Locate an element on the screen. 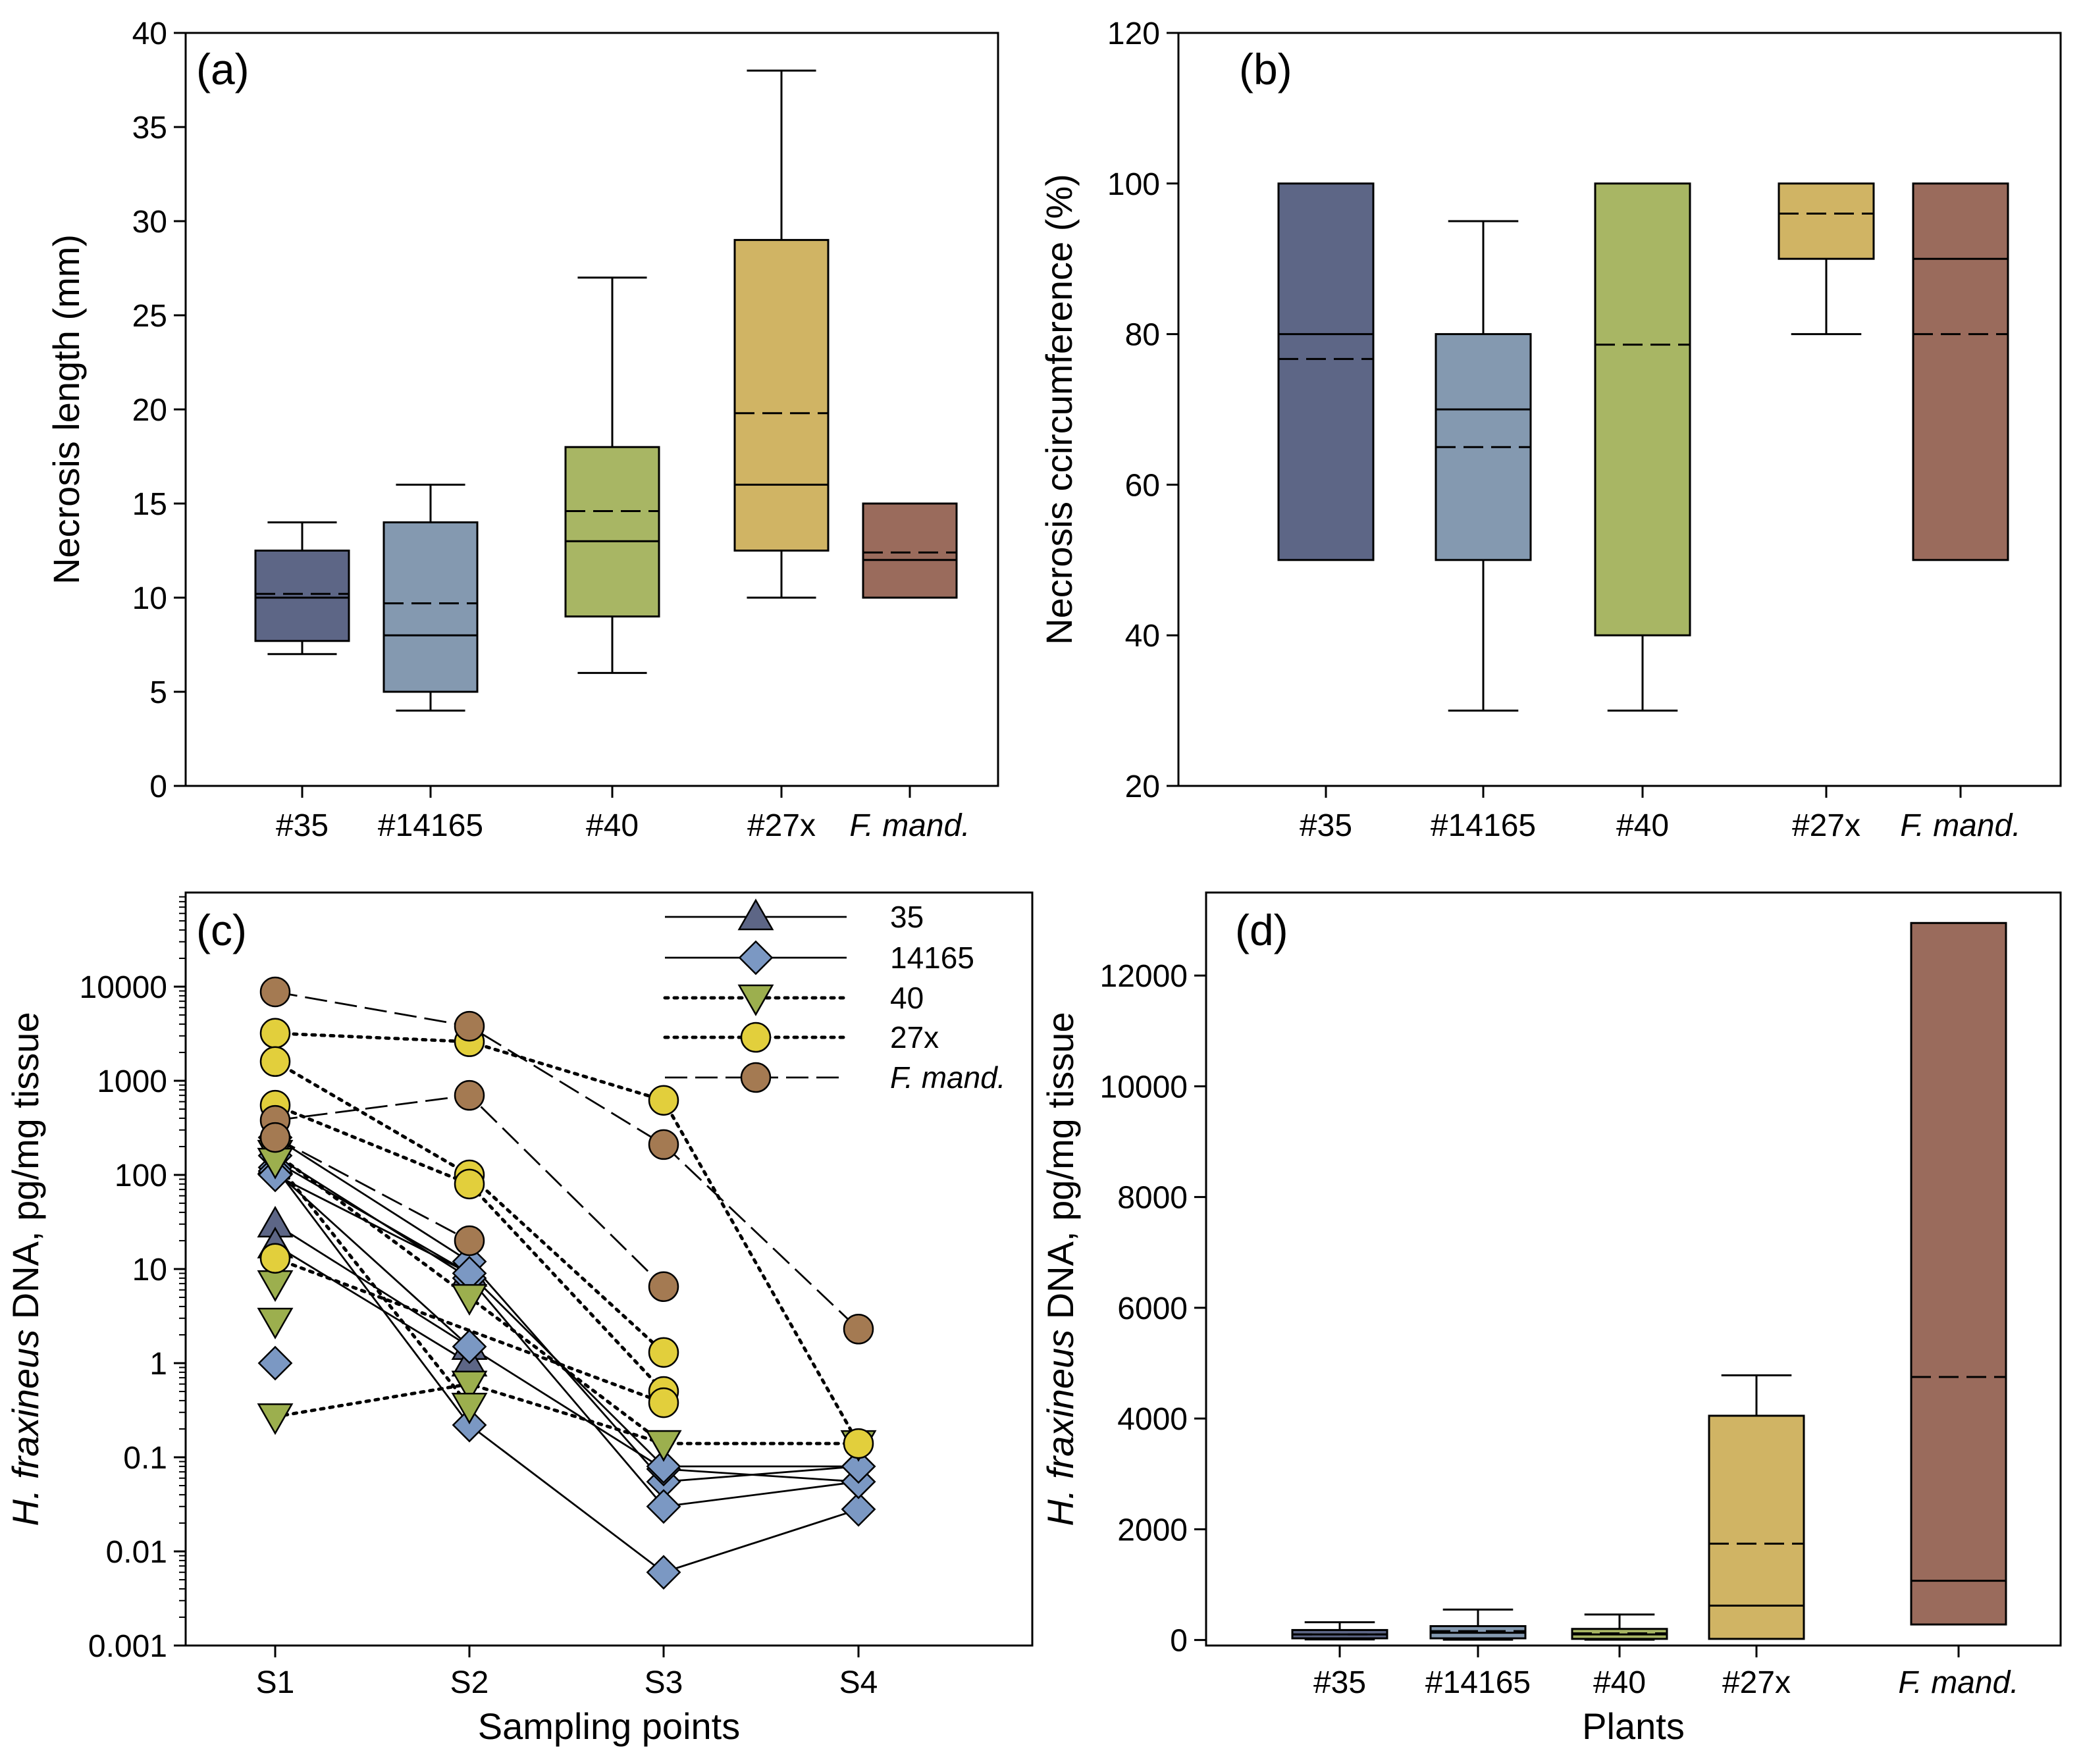 The width and height of the screenshot is (2083, 1764). y-tick-label: 8000 is located at coordinates (1152, 1198).